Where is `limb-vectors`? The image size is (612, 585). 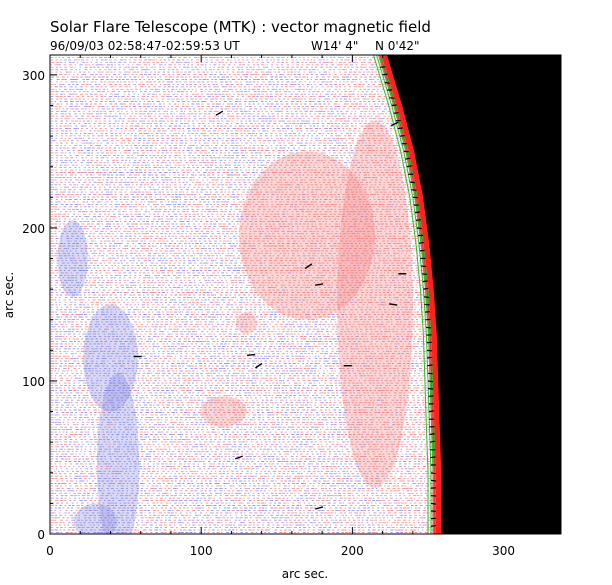 limb-vectors is located at coordinates (408, 296).